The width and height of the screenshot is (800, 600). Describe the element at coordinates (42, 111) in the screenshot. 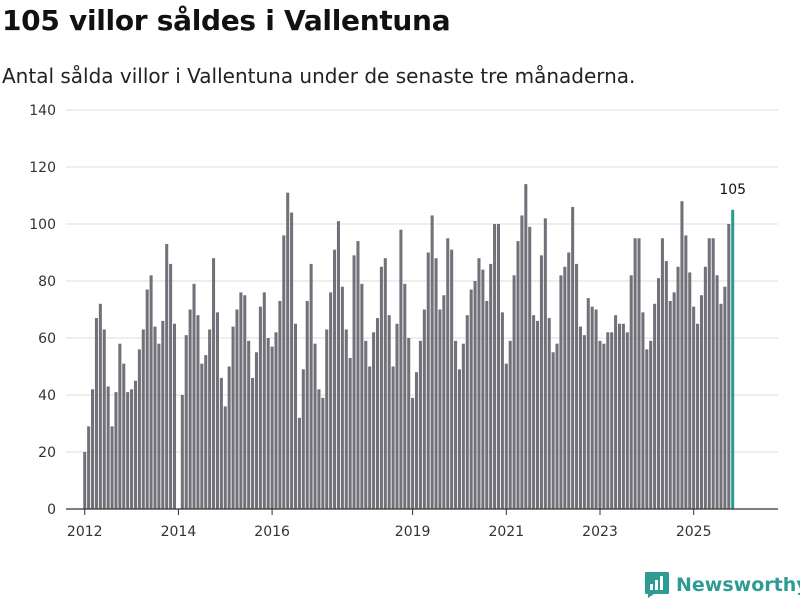

I see `y-tick-label: 140` at that location.